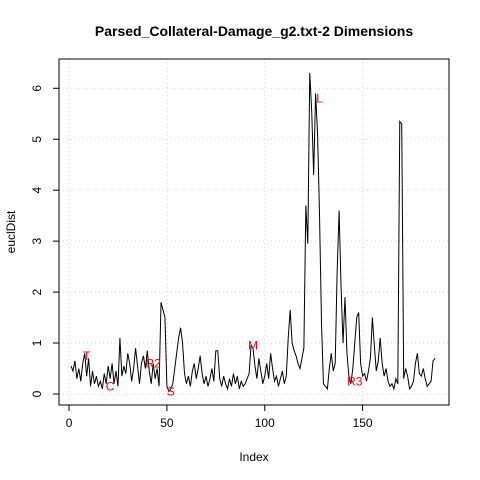  What do you see at coordinates (265, 423) in the screenshot?
I see `x-tick-label-2: 100` at bounding box center [265, 423].